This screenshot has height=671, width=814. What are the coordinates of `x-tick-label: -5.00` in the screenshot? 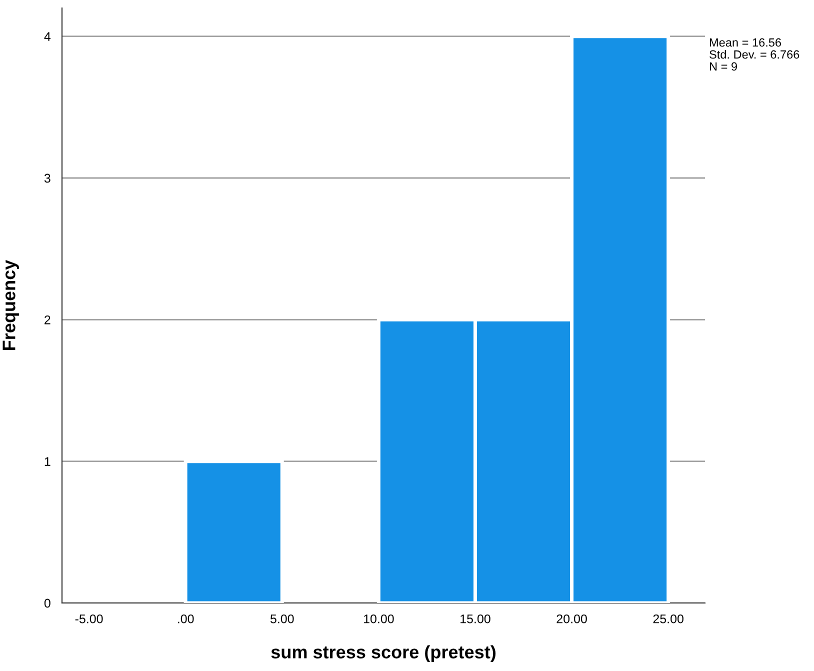 It's located at (89, 619).